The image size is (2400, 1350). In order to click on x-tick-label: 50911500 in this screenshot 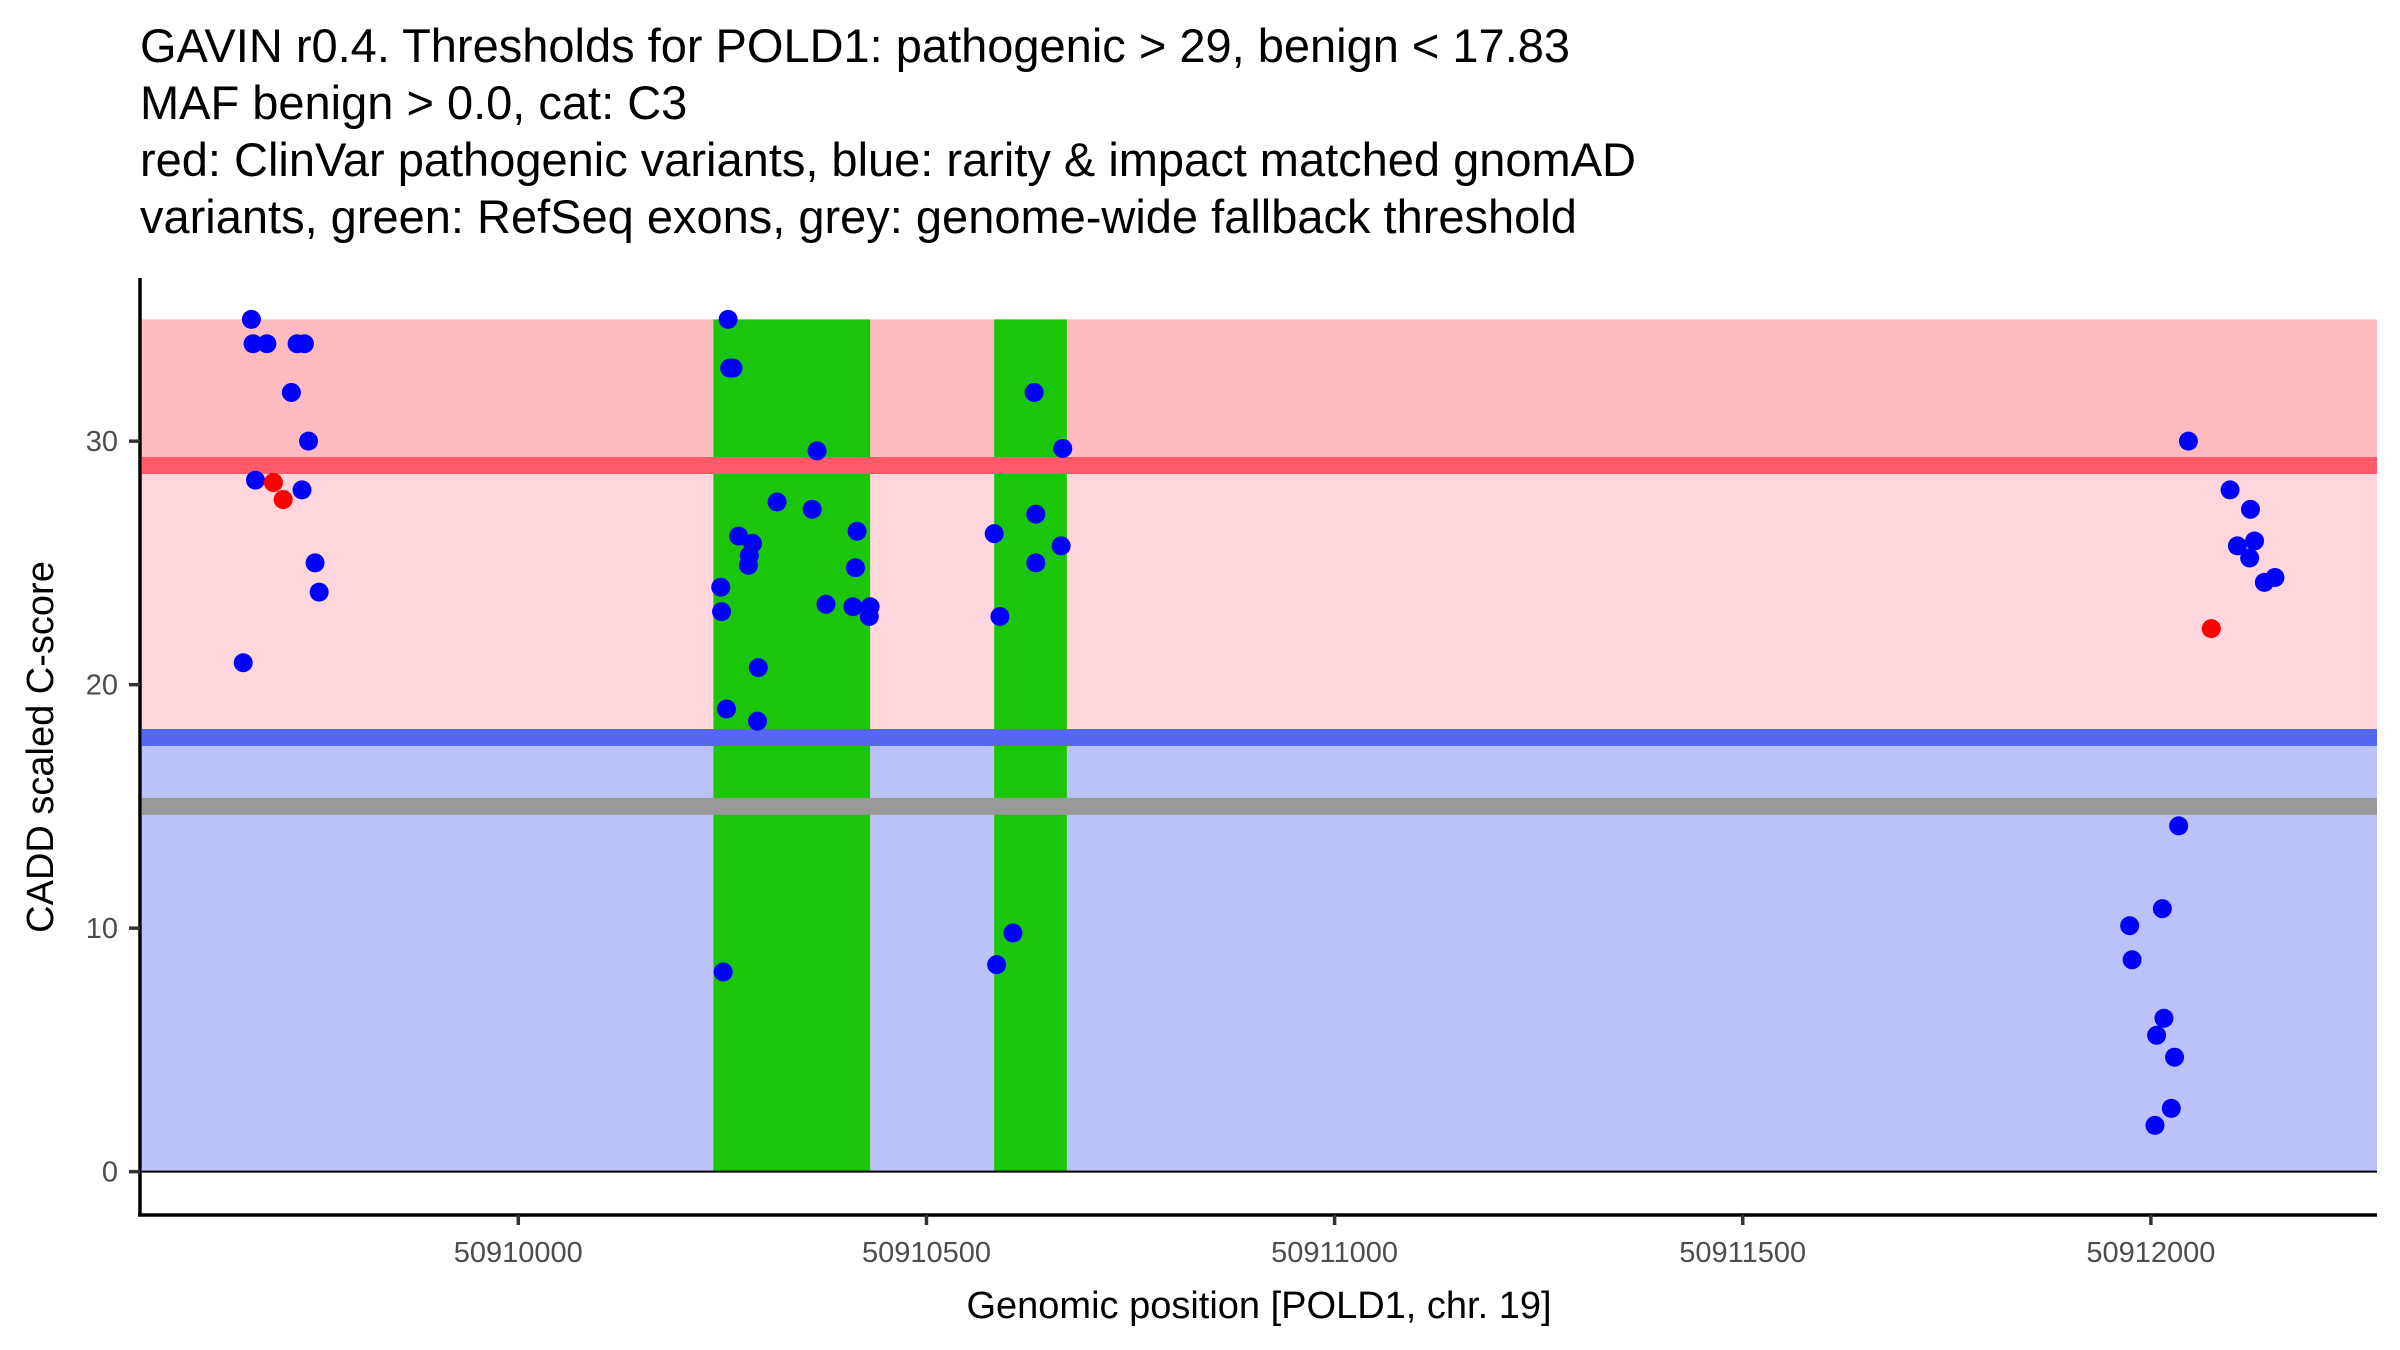, I will do `click(1742, 1253)`.